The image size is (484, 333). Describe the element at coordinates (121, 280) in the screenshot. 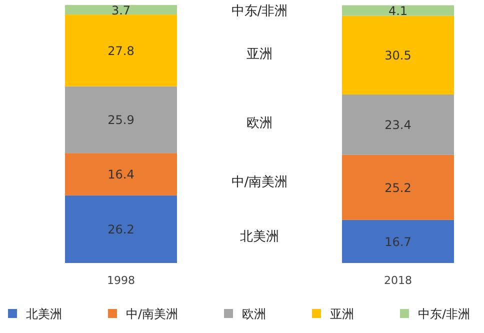

I see `x-tick-label: 1998` at that location.